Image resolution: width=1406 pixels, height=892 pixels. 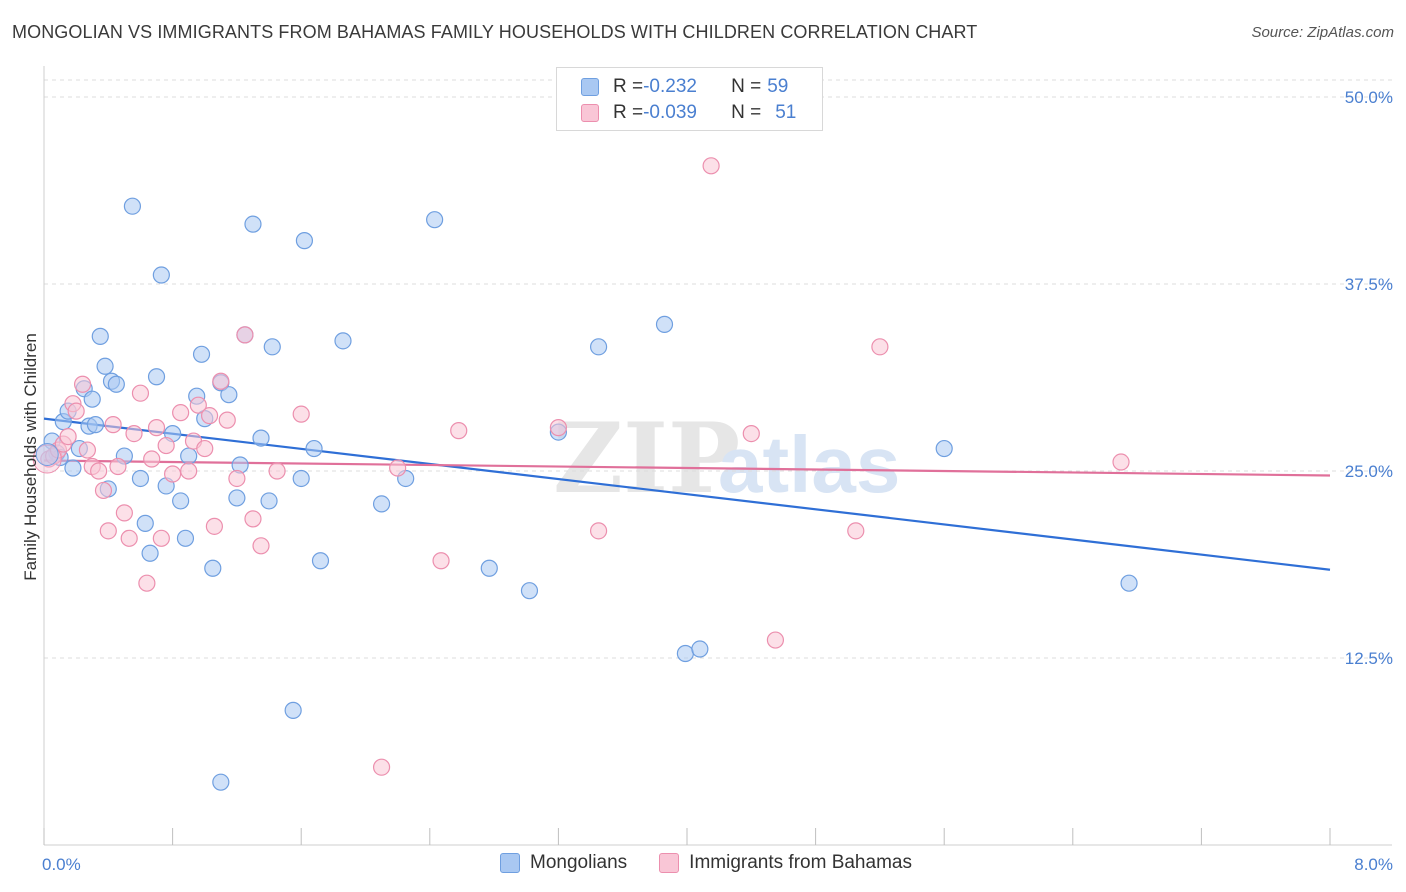 What do you see at coordinates (1369, 658) in the screenshot?
I see `y-tick-label: 12.5%` at bounding box center [1369, 658].